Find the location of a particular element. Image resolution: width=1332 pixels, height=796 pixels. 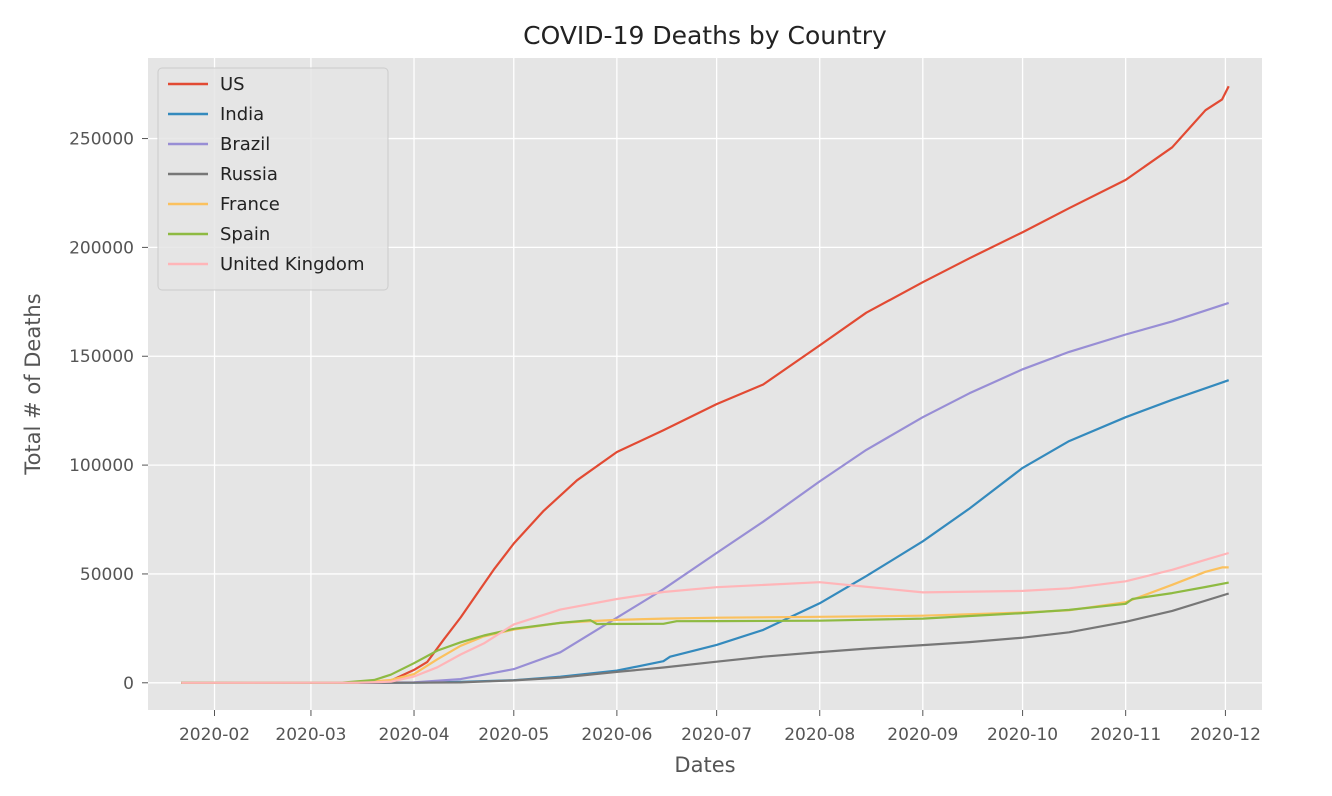

y-tick-label: 250000 is located at coordinates (101, 140).